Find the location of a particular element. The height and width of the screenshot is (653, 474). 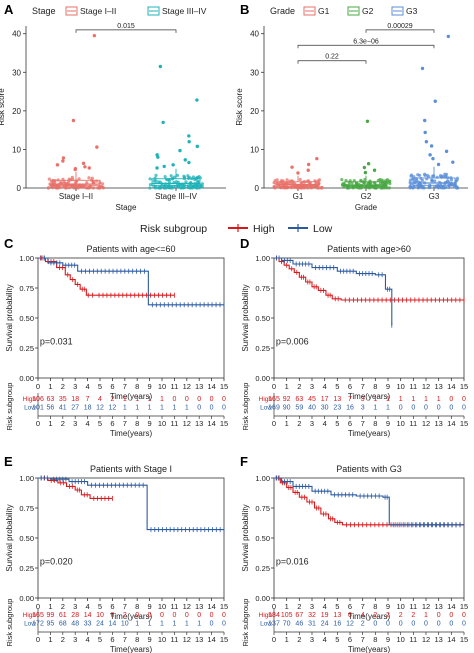

legend-key is located at coordinates (397, 11).